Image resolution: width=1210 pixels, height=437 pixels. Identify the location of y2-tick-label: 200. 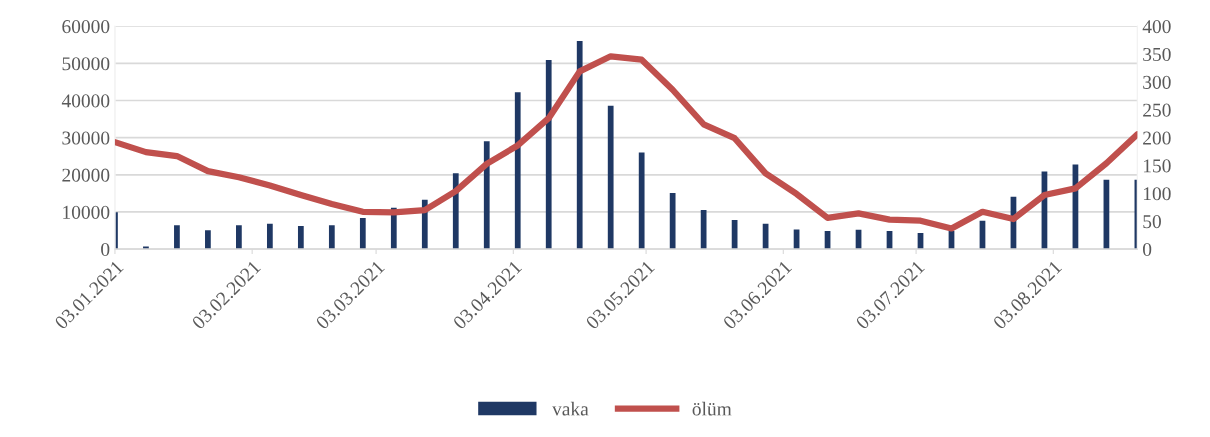
(1157, 138).